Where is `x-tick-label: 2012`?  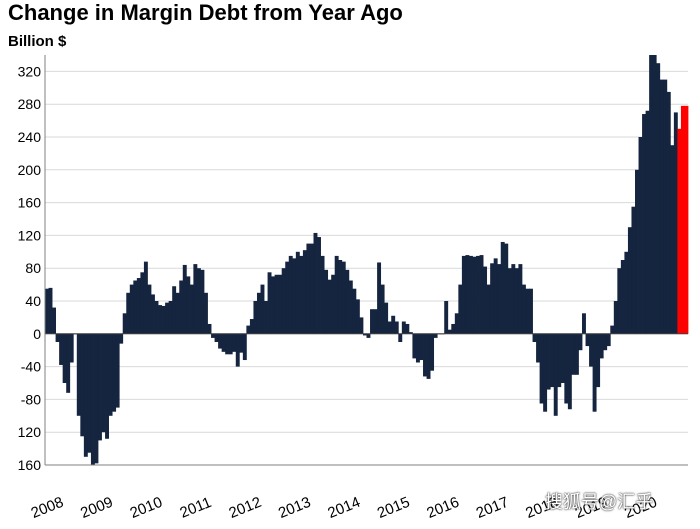 x-tick-label: 2012 is located at coordinates (245, 508).